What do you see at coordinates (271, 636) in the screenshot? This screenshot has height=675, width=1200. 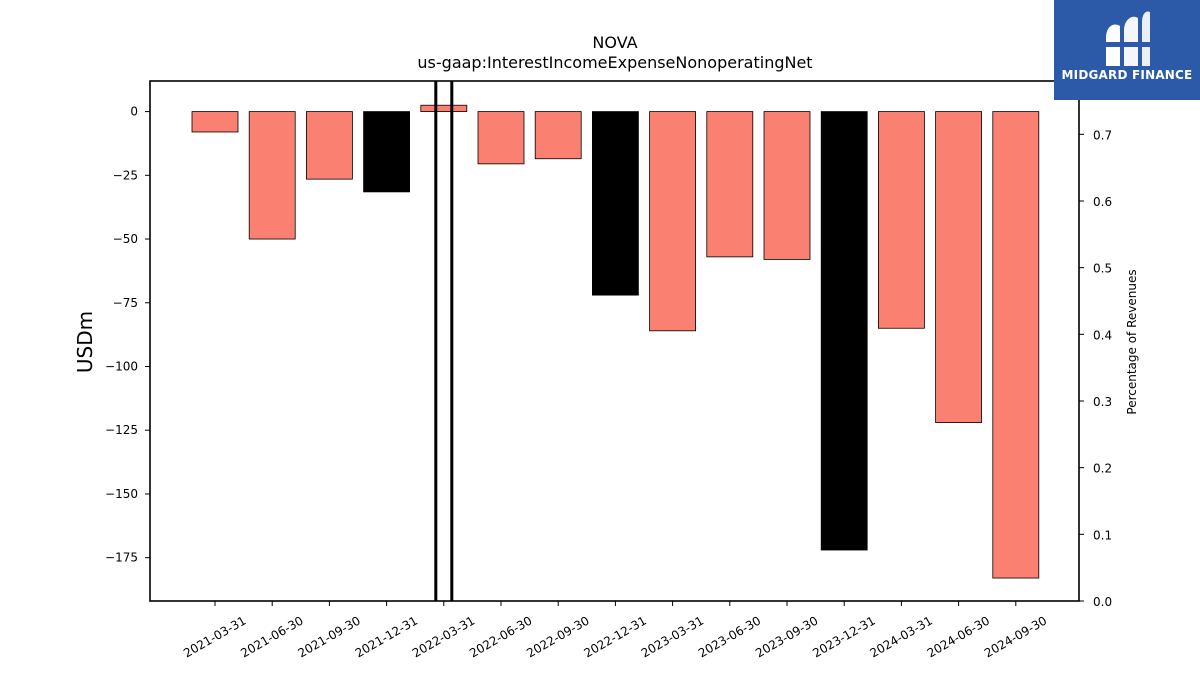 I see `x-tick-label: 2021-06-30` at bounding box center [271, 636].